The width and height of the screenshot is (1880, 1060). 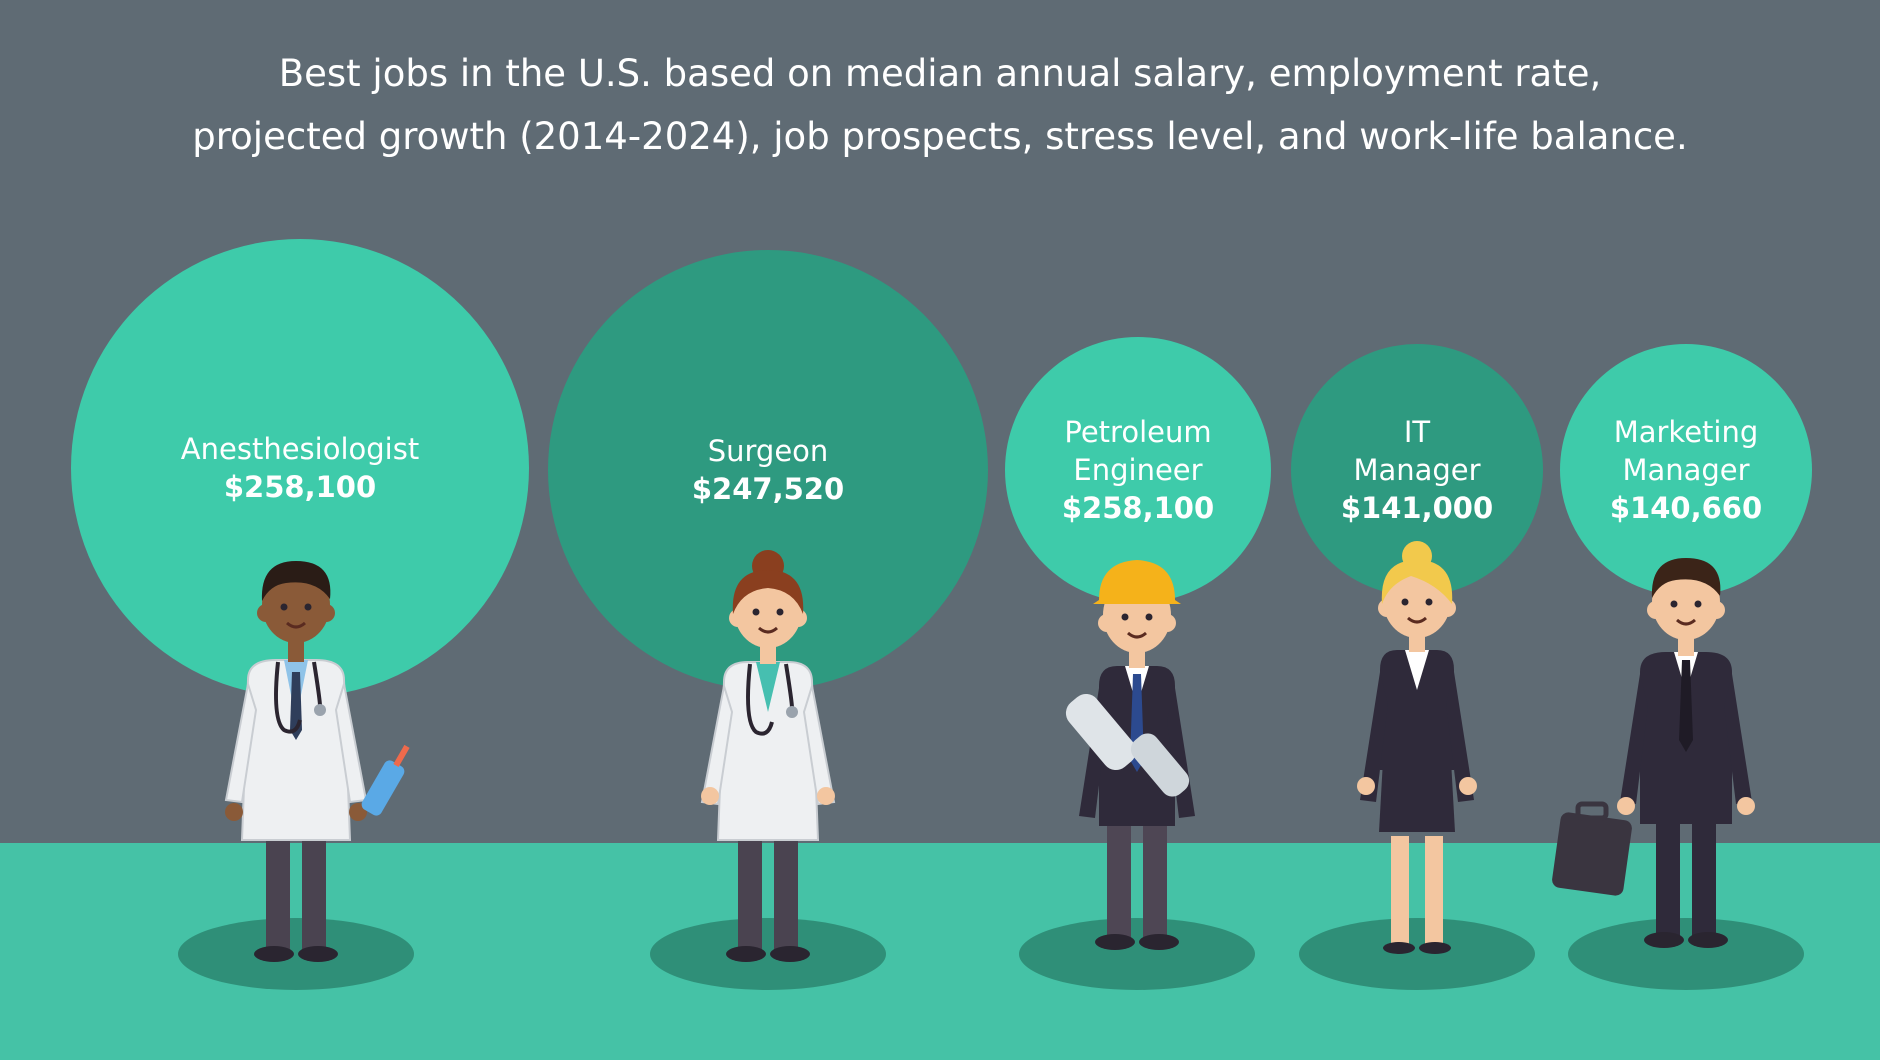 I want to click on bubble-value-label: $141,000, so click(x=1417, y=508).